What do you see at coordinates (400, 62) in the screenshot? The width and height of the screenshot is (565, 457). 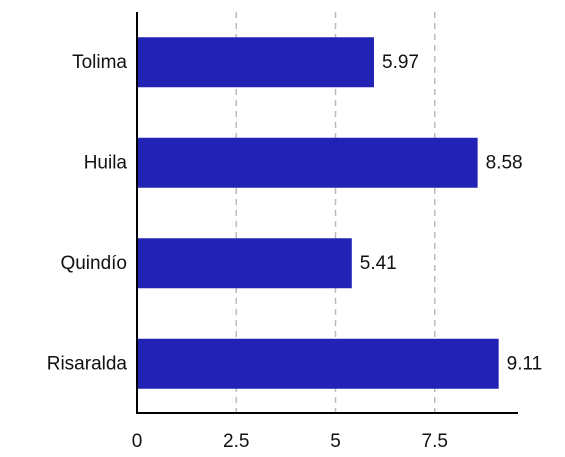 I see `value-label-tolima: 5.97` at bounding box center [400, 62].